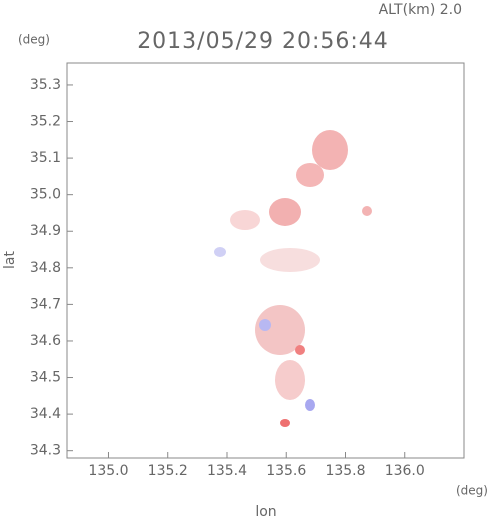 This screenshot has width=491, height=521. What do you see at coordinates (45, 231) in the screenshot?
I see `y-tick-label: 34.9` at bounding box center [45, 231].